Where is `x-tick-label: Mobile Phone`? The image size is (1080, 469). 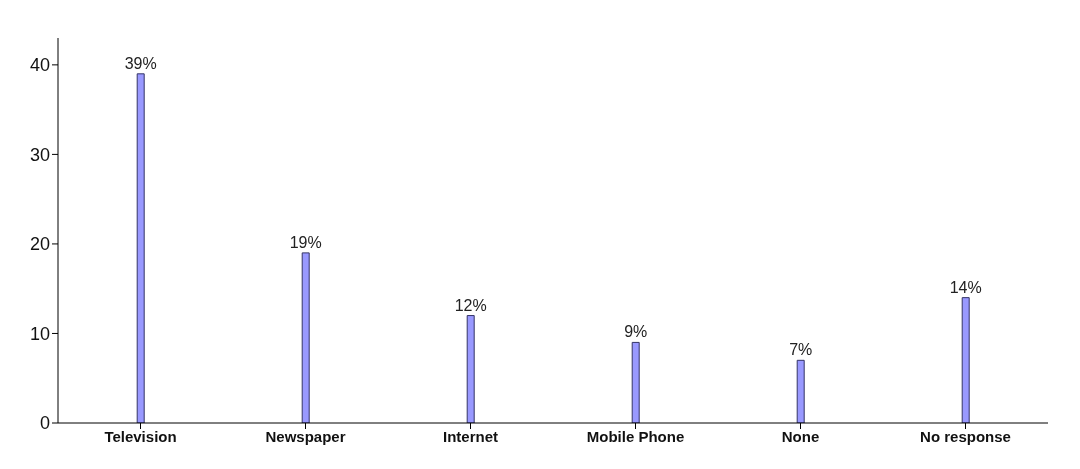 x-tick-label: Mobile Phone is located at coordinates (635, 436).